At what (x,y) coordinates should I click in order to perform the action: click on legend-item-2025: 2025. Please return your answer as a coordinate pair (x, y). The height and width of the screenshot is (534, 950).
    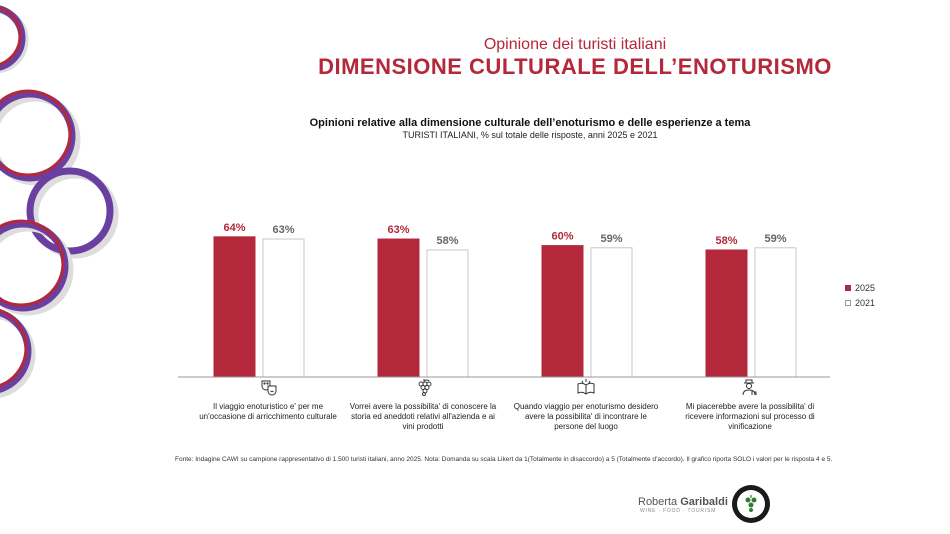
    Looking at the image, I should click on (860, 287).